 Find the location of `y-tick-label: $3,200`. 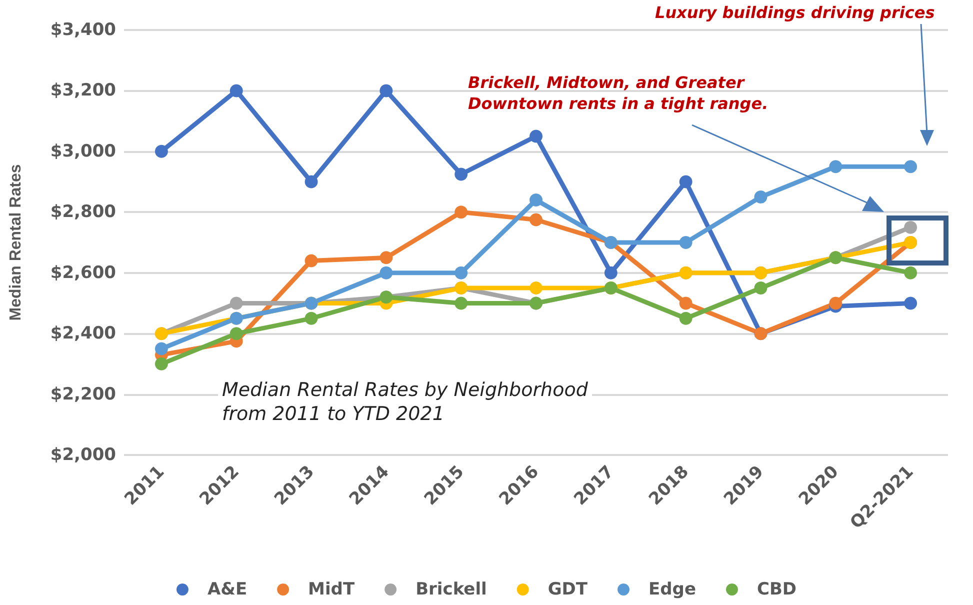

y-tick-label: $3,200 is located at coordinates (83, 90).